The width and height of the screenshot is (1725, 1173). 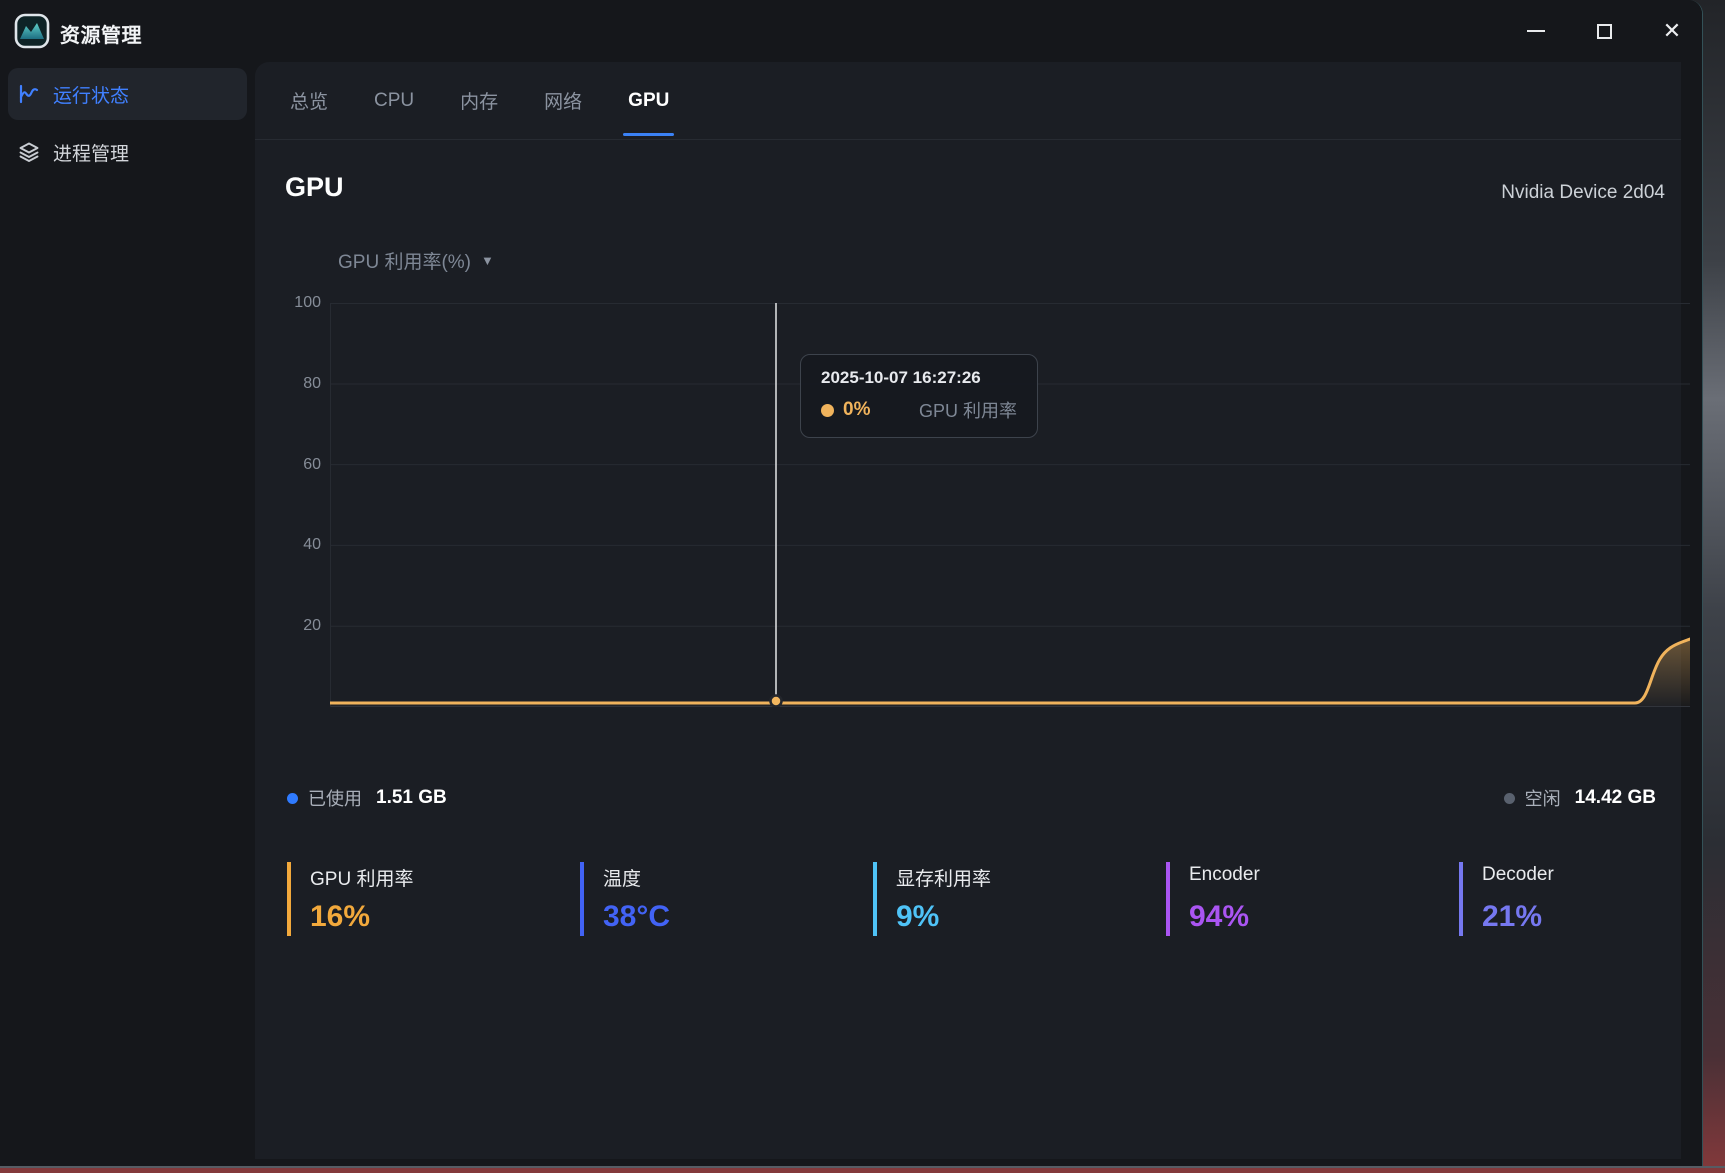 What do you see at coordinates (857, 409) in the screenshot?
I see `tooltip-value: 0%` at bounding box center [857, 409].